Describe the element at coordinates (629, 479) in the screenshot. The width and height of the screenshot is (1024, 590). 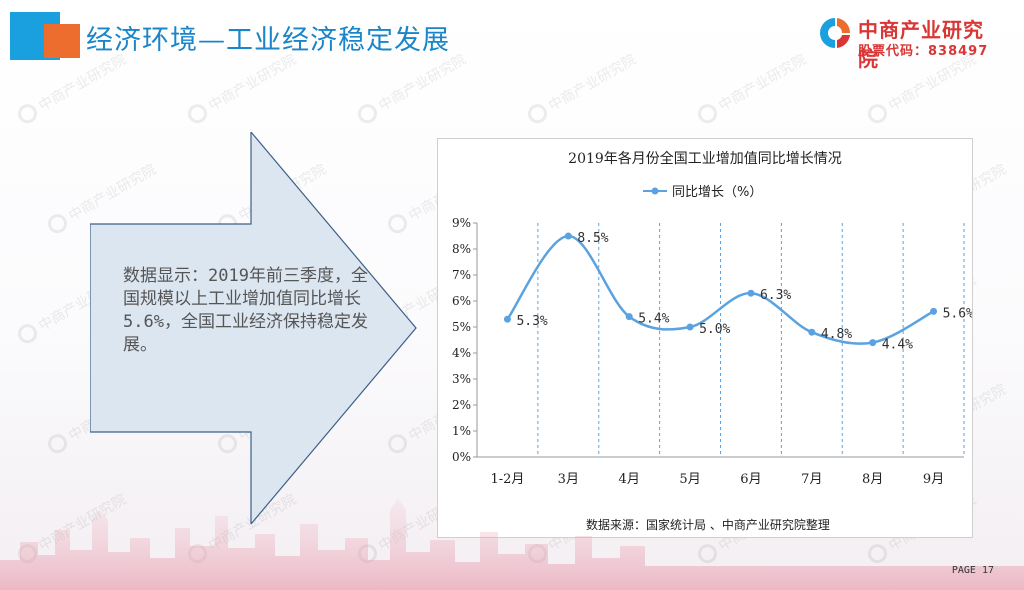
I see `x-tick-label: 4月` at that location.